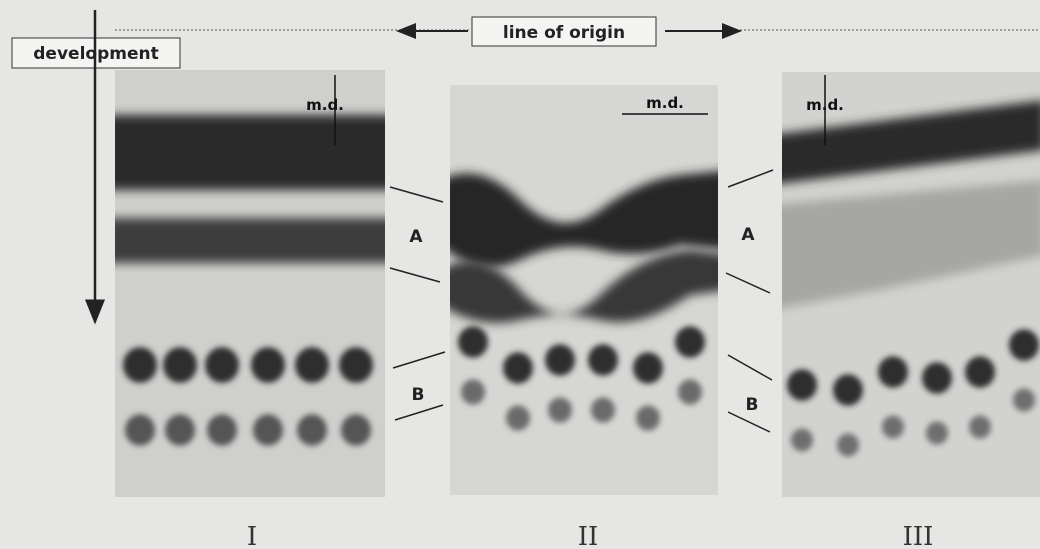  What do you see at coordinates (252, 535) in the screenshot?
I see `panel-label: I` at bounding box center [252, 535].